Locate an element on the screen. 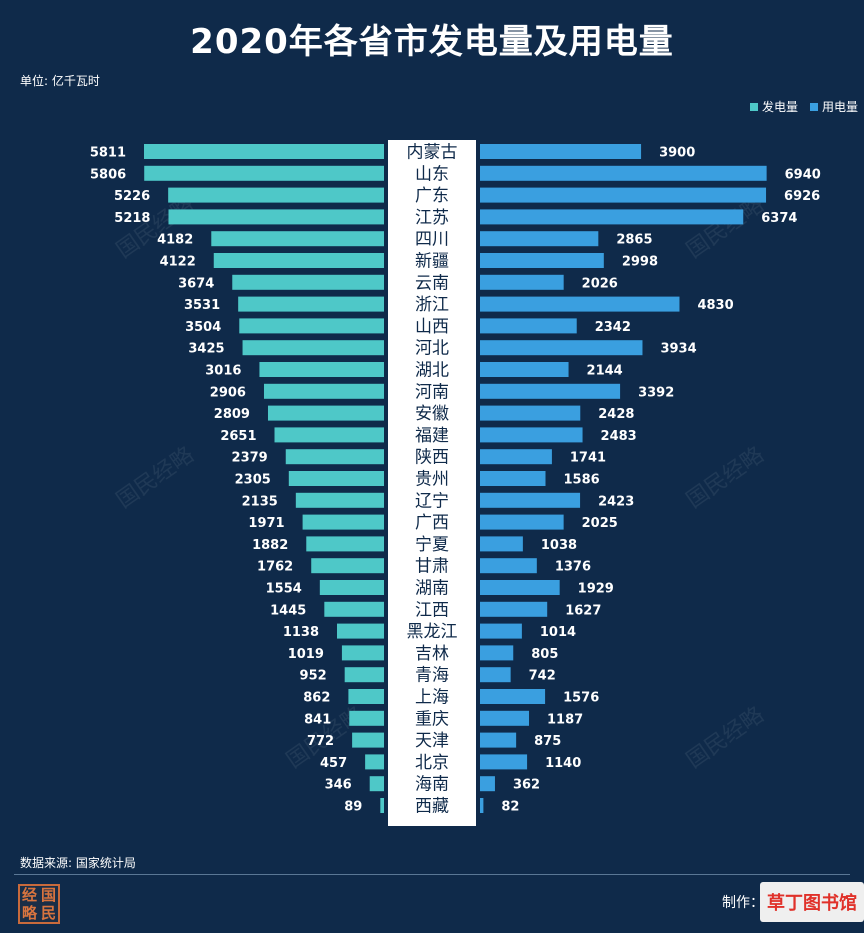 This screenshot has width=864, height=933. data-label-consumption: 2025 is located at coordinates (600, 523).